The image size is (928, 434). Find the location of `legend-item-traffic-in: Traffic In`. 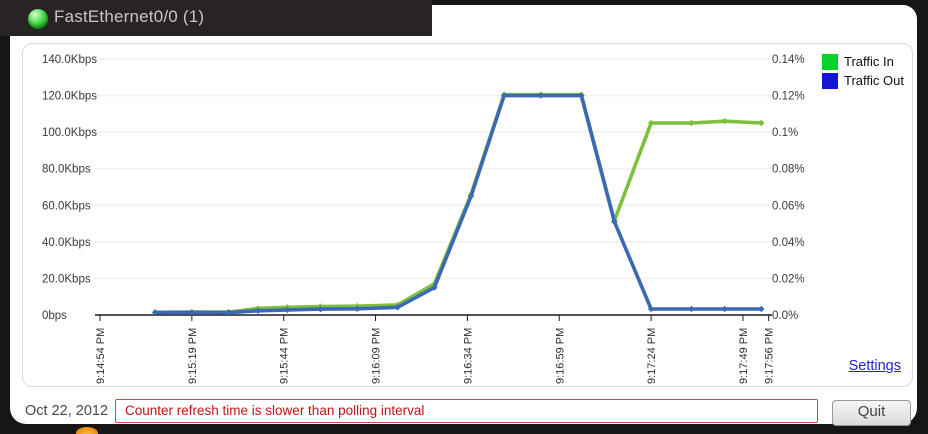

legend-item-traffic-in: Traffic In is located at coordinates (863, 61).